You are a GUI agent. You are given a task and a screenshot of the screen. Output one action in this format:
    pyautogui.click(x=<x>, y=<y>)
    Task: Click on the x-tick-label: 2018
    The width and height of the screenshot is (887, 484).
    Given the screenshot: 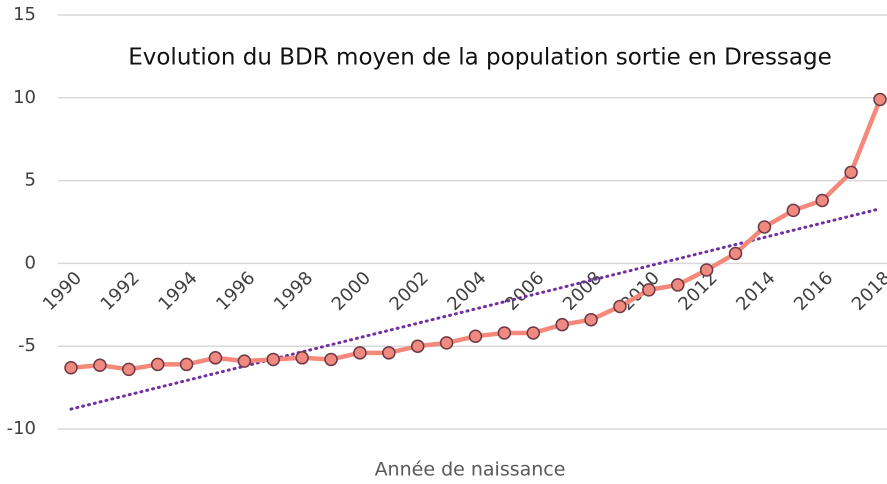 What is the action you would take?
    pyautogui.click(x=867, y=291)
    